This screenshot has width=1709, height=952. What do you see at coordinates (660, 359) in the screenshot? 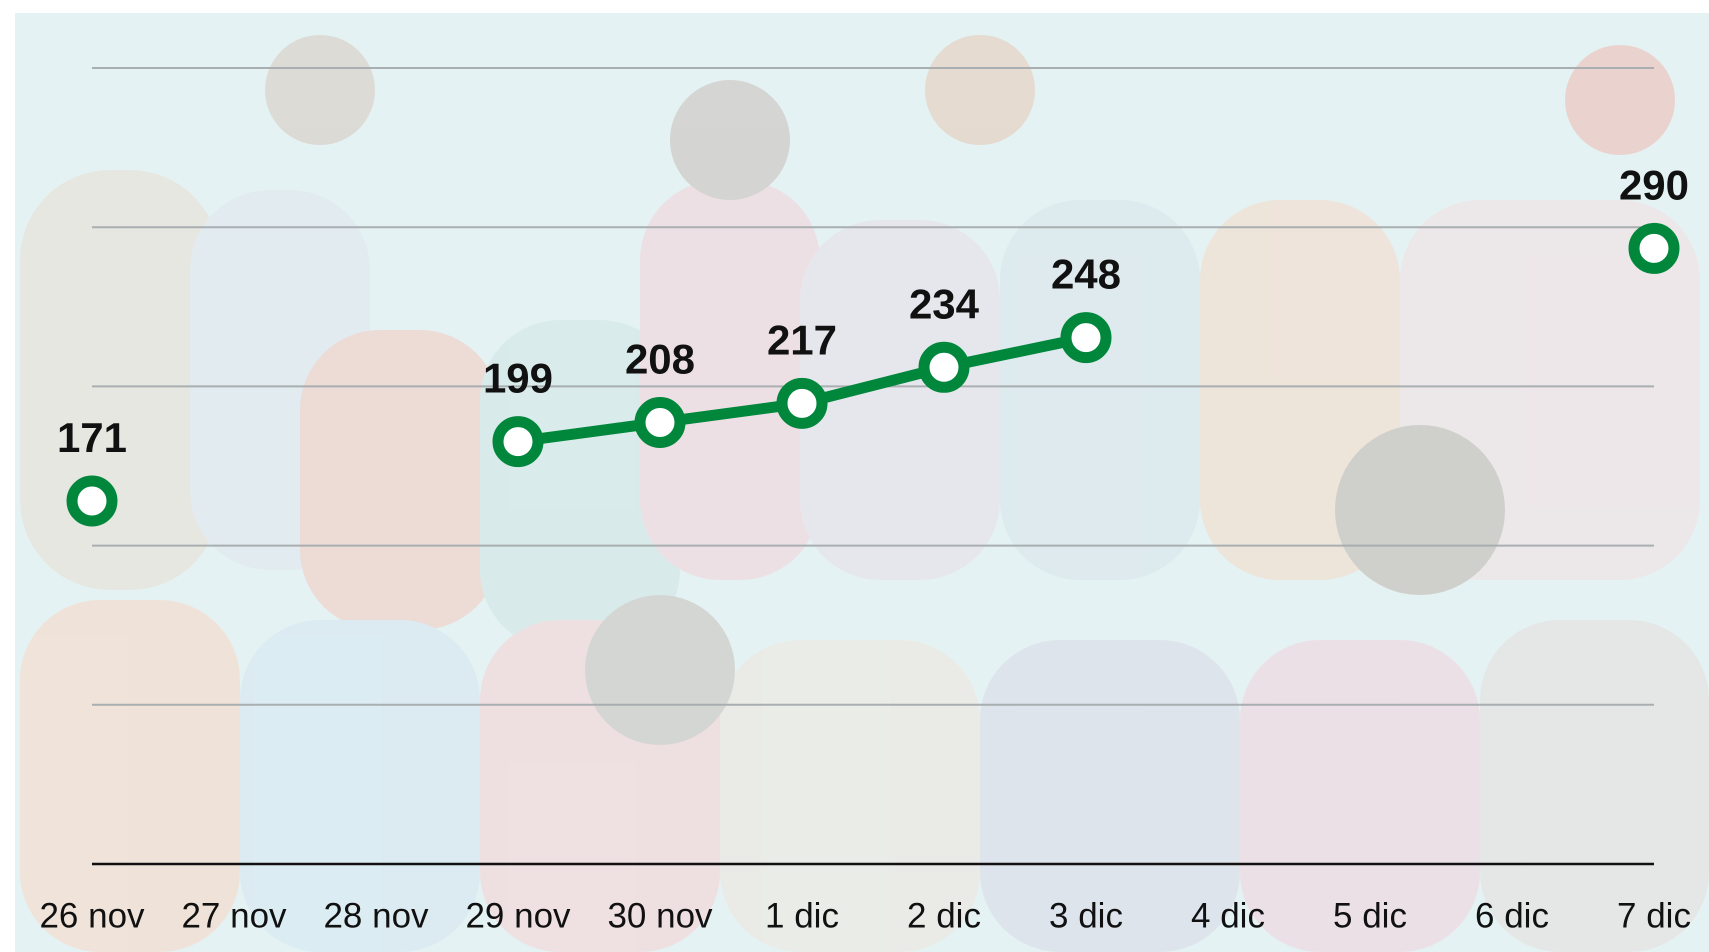
I see `data-label: 208` at bounding box center [660, 359].